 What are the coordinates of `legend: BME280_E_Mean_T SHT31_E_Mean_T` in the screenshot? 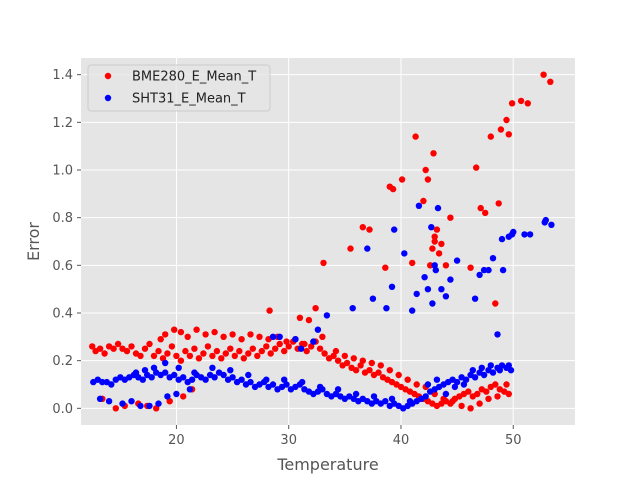 It's located at (179, 88).